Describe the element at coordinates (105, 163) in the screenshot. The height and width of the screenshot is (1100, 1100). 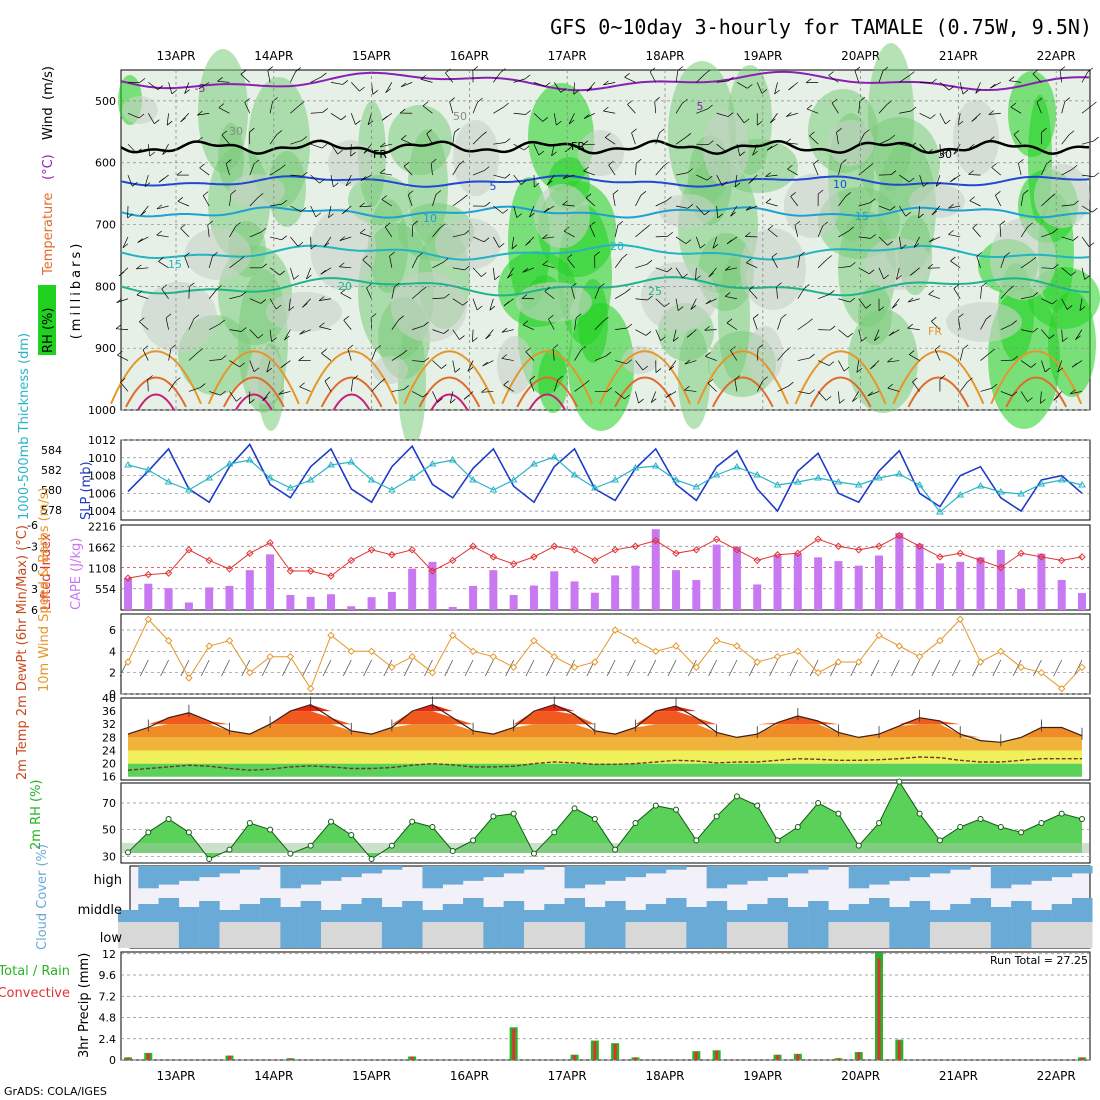
I see `upper-tick-label: 600` at that location.